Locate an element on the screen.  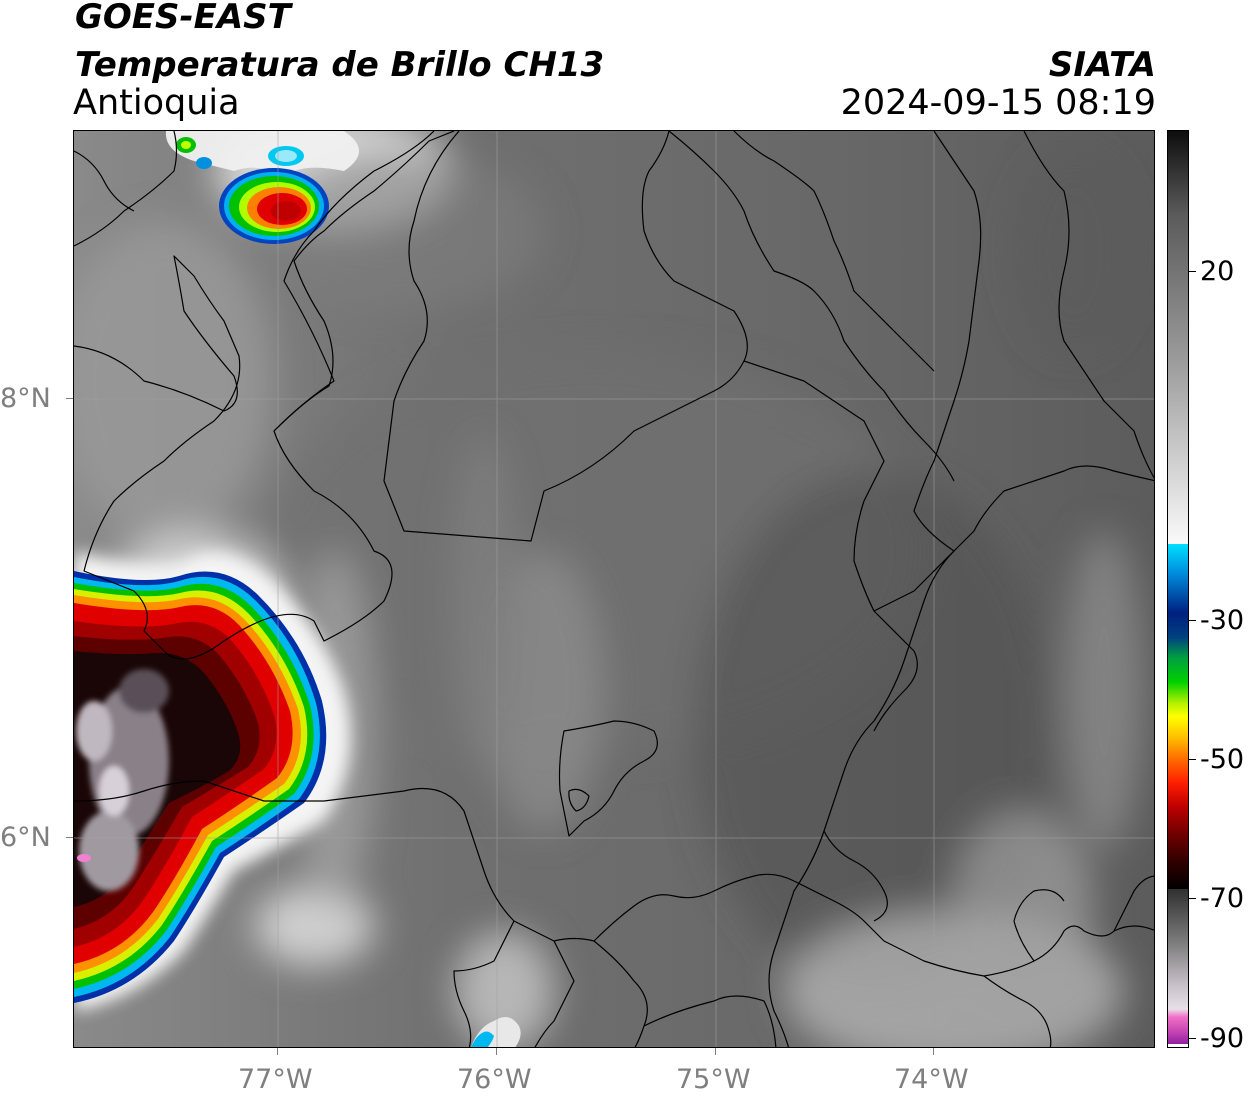
colorbar-label-20: 20 is located at coordinates (1217, 271).